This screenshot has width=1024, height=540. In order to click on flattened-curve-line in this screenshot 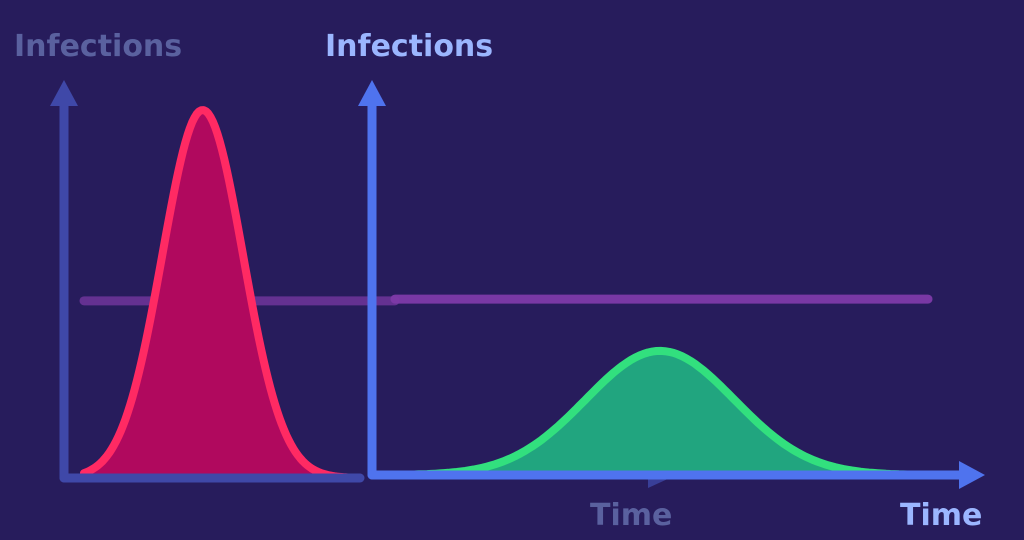, I will do `click(665, 412)`.